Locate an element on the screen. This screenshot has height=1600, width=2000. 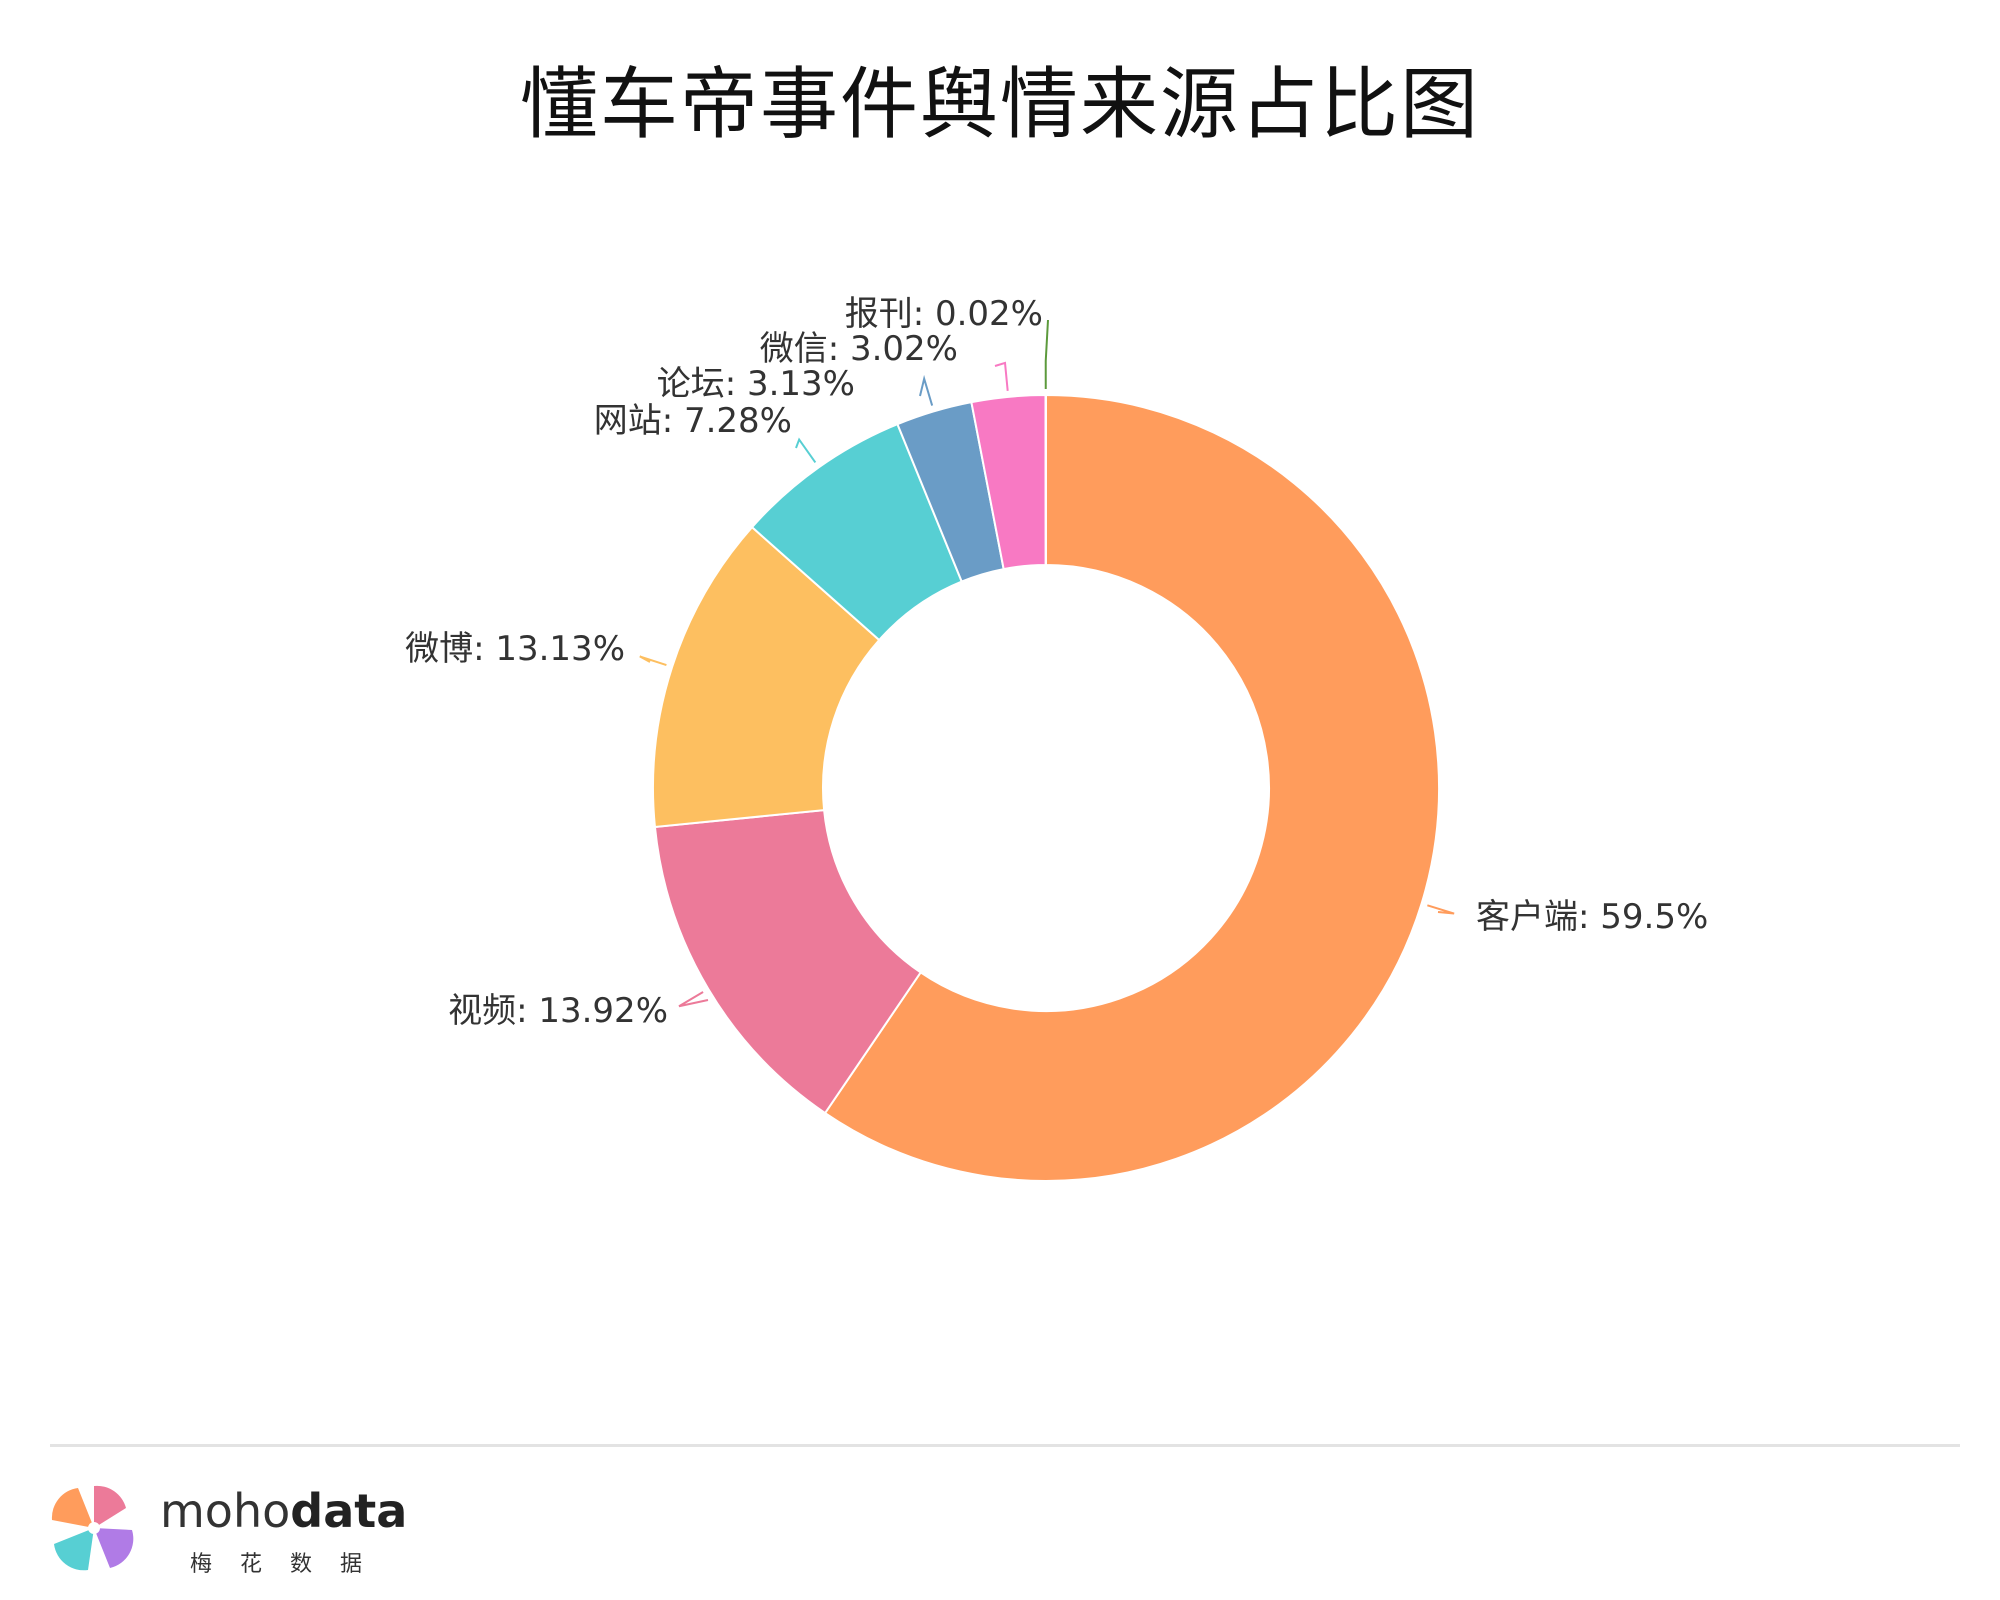
slice-微博 is located at coordinates (766, 677).